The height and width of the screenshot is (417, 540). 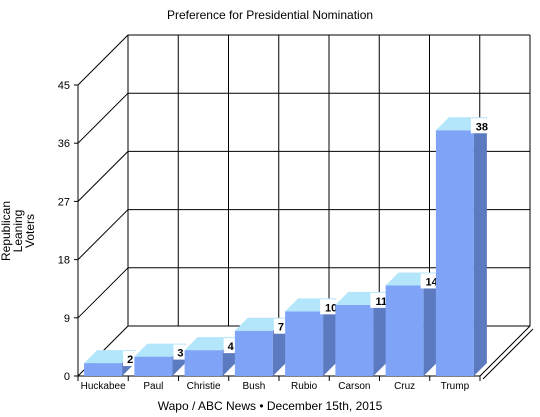 I want to click on bar-rubio: 10, so click(x=314, y=337).